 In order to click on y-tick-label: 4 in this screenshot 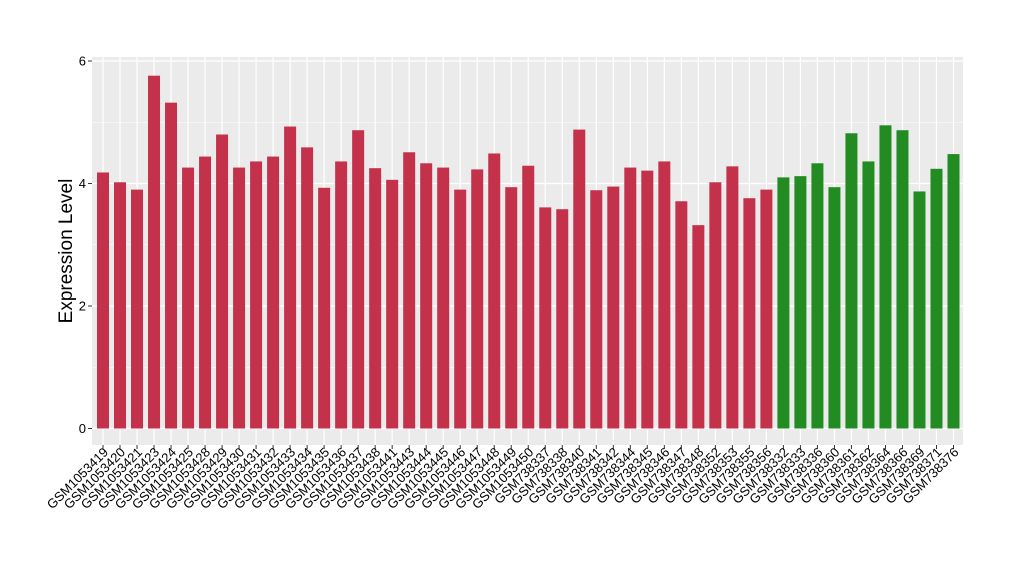, I will do `click(82, 183)`.